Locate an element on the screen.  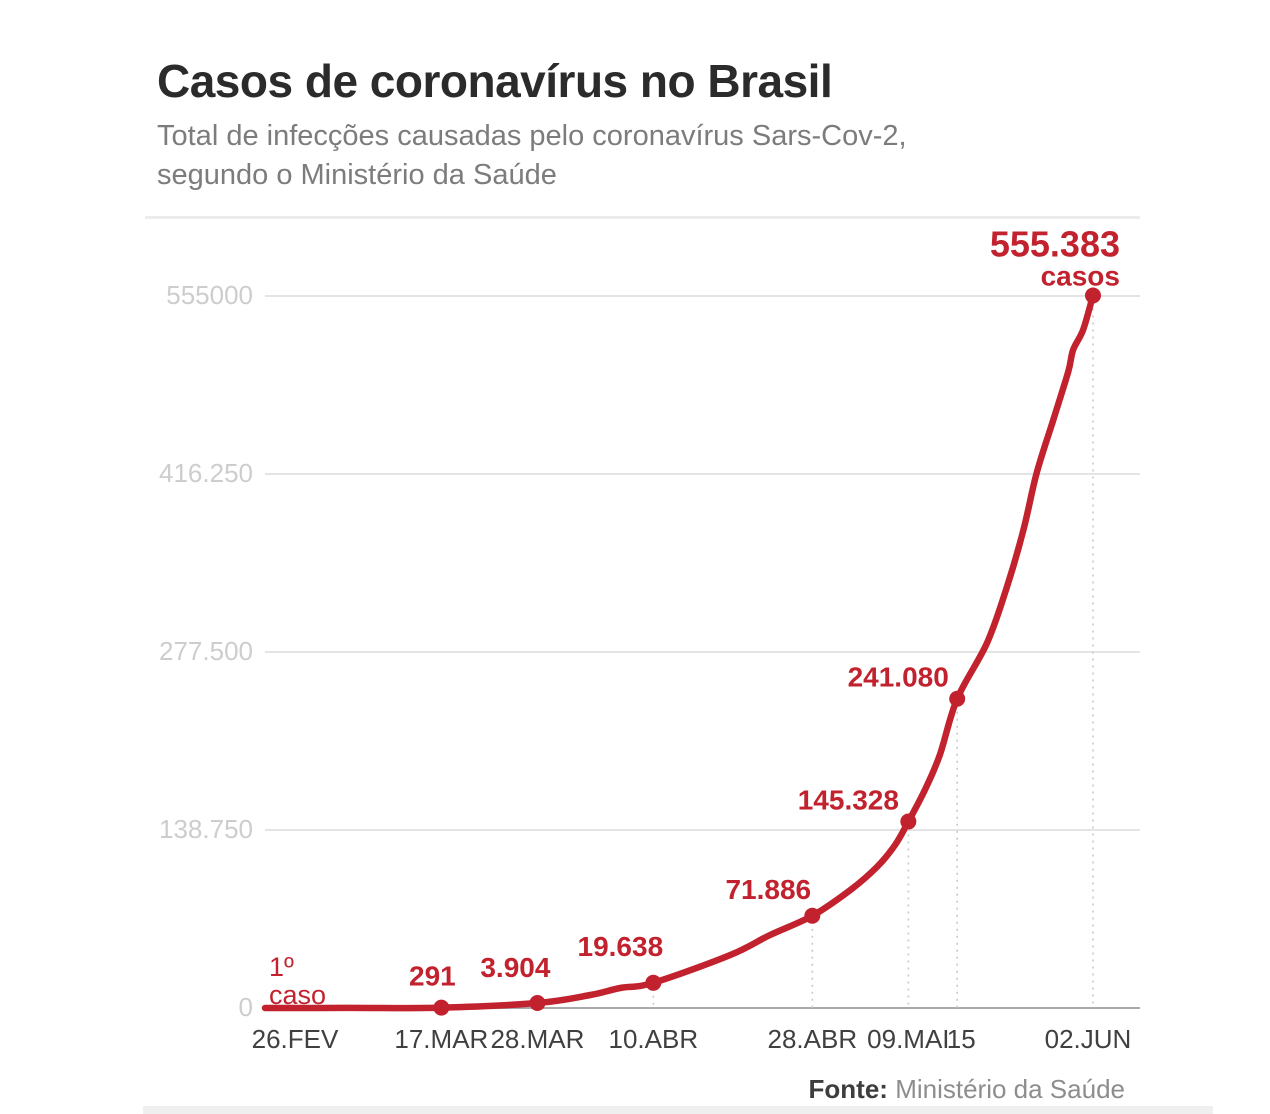
x-axis-label: 02.JUN is located at coordinates (1088, 1039).